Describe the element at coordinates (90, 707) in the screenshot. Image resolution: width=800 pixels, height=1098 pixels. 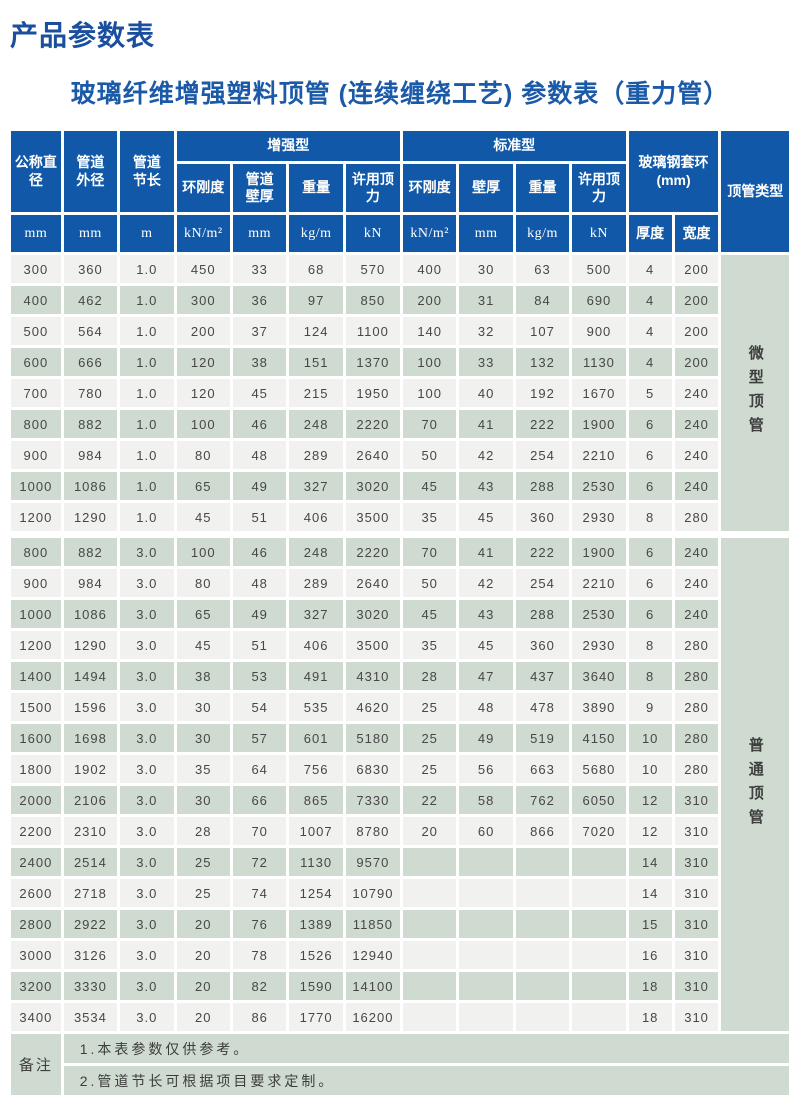
I see `cell: 1596` at that location.